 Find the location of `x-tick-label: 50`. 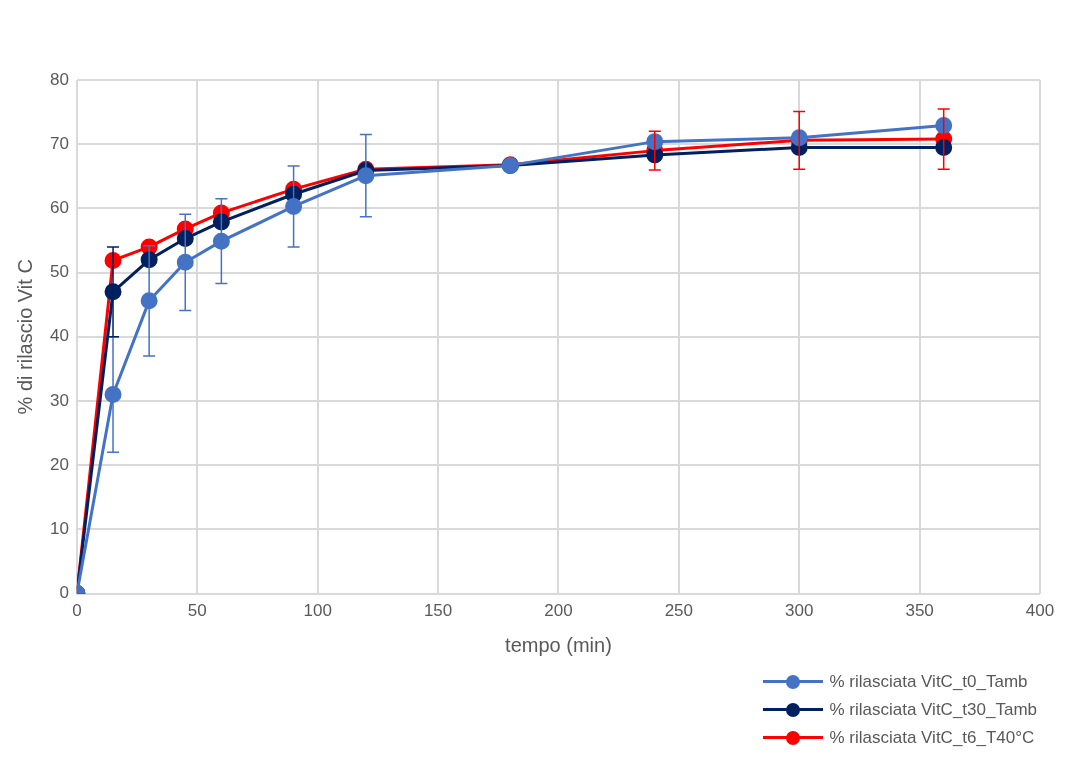

x-tick-label: 50 is located at coordinates (197, 611).